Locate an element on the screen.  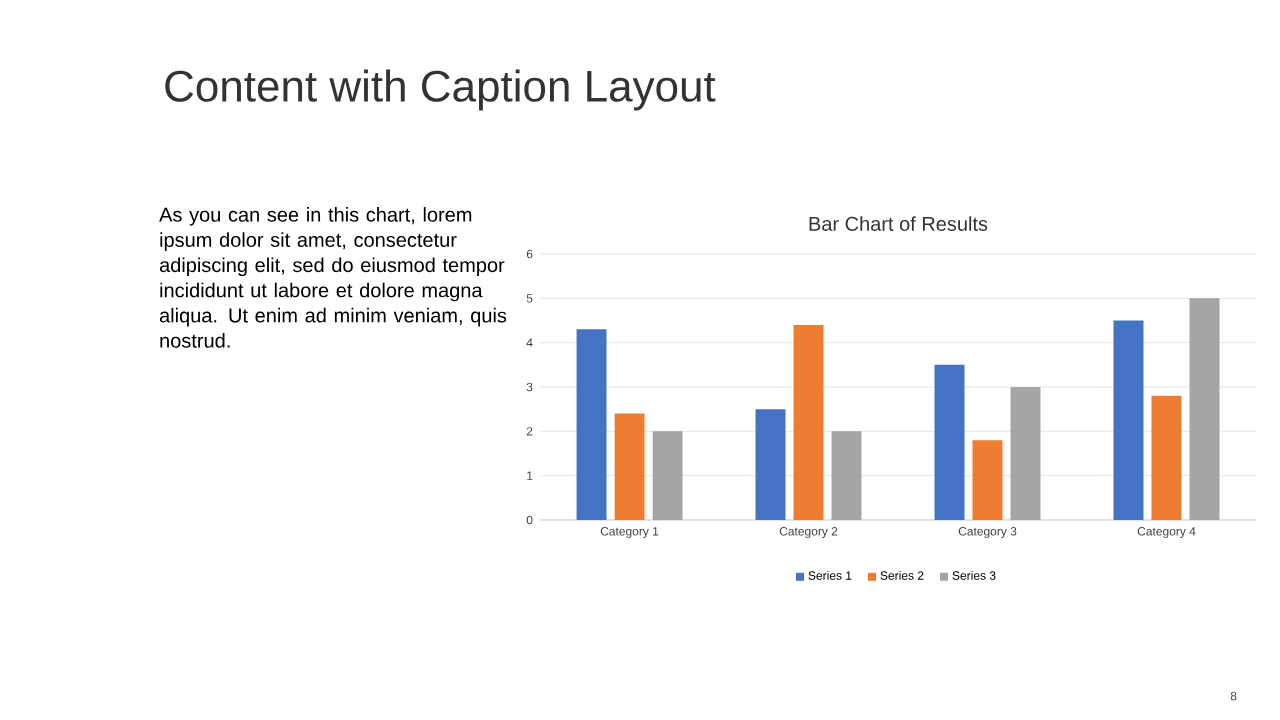
text: Content with Caption Layout is located at coordinates (440, 90).